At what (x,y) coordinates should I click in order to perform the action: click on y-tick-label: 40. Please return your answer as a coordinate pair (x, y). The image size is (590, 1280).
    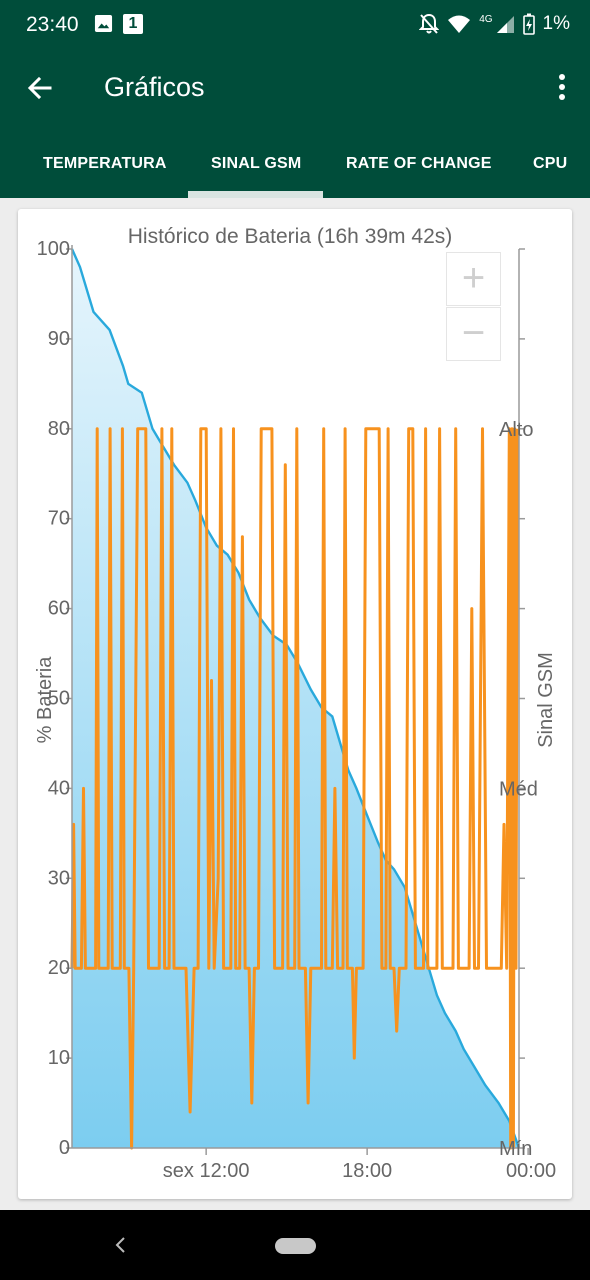
    Looking at the image, I should click on (59, 788).